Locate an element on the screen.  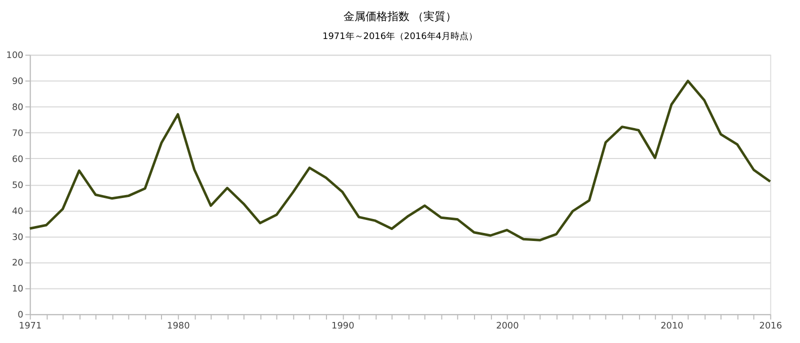
x-tick-label: 2010 is located at coordinates (672, 326).